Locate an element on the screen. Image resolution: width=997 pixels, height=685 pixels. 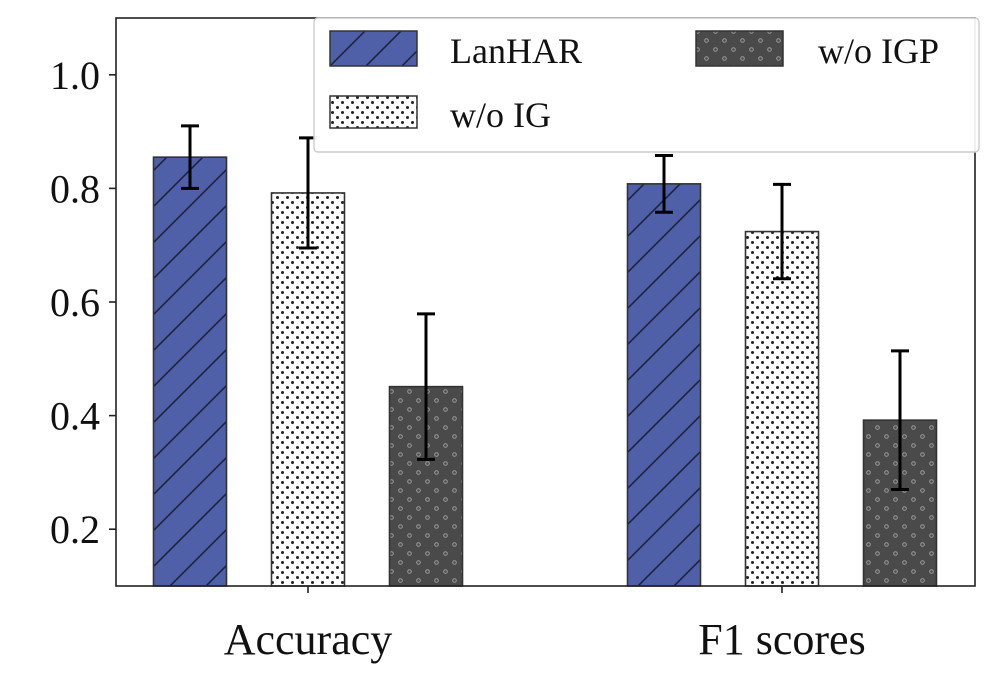
legend-label-wo-igp: w/o IGP is located at coordinates (878, 51).